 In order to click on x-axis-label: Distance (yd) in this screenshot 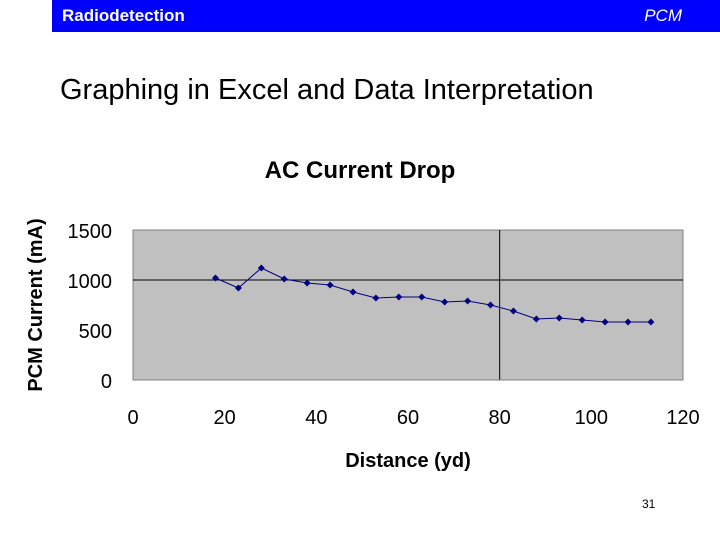, I will do `click(408, 461)`.